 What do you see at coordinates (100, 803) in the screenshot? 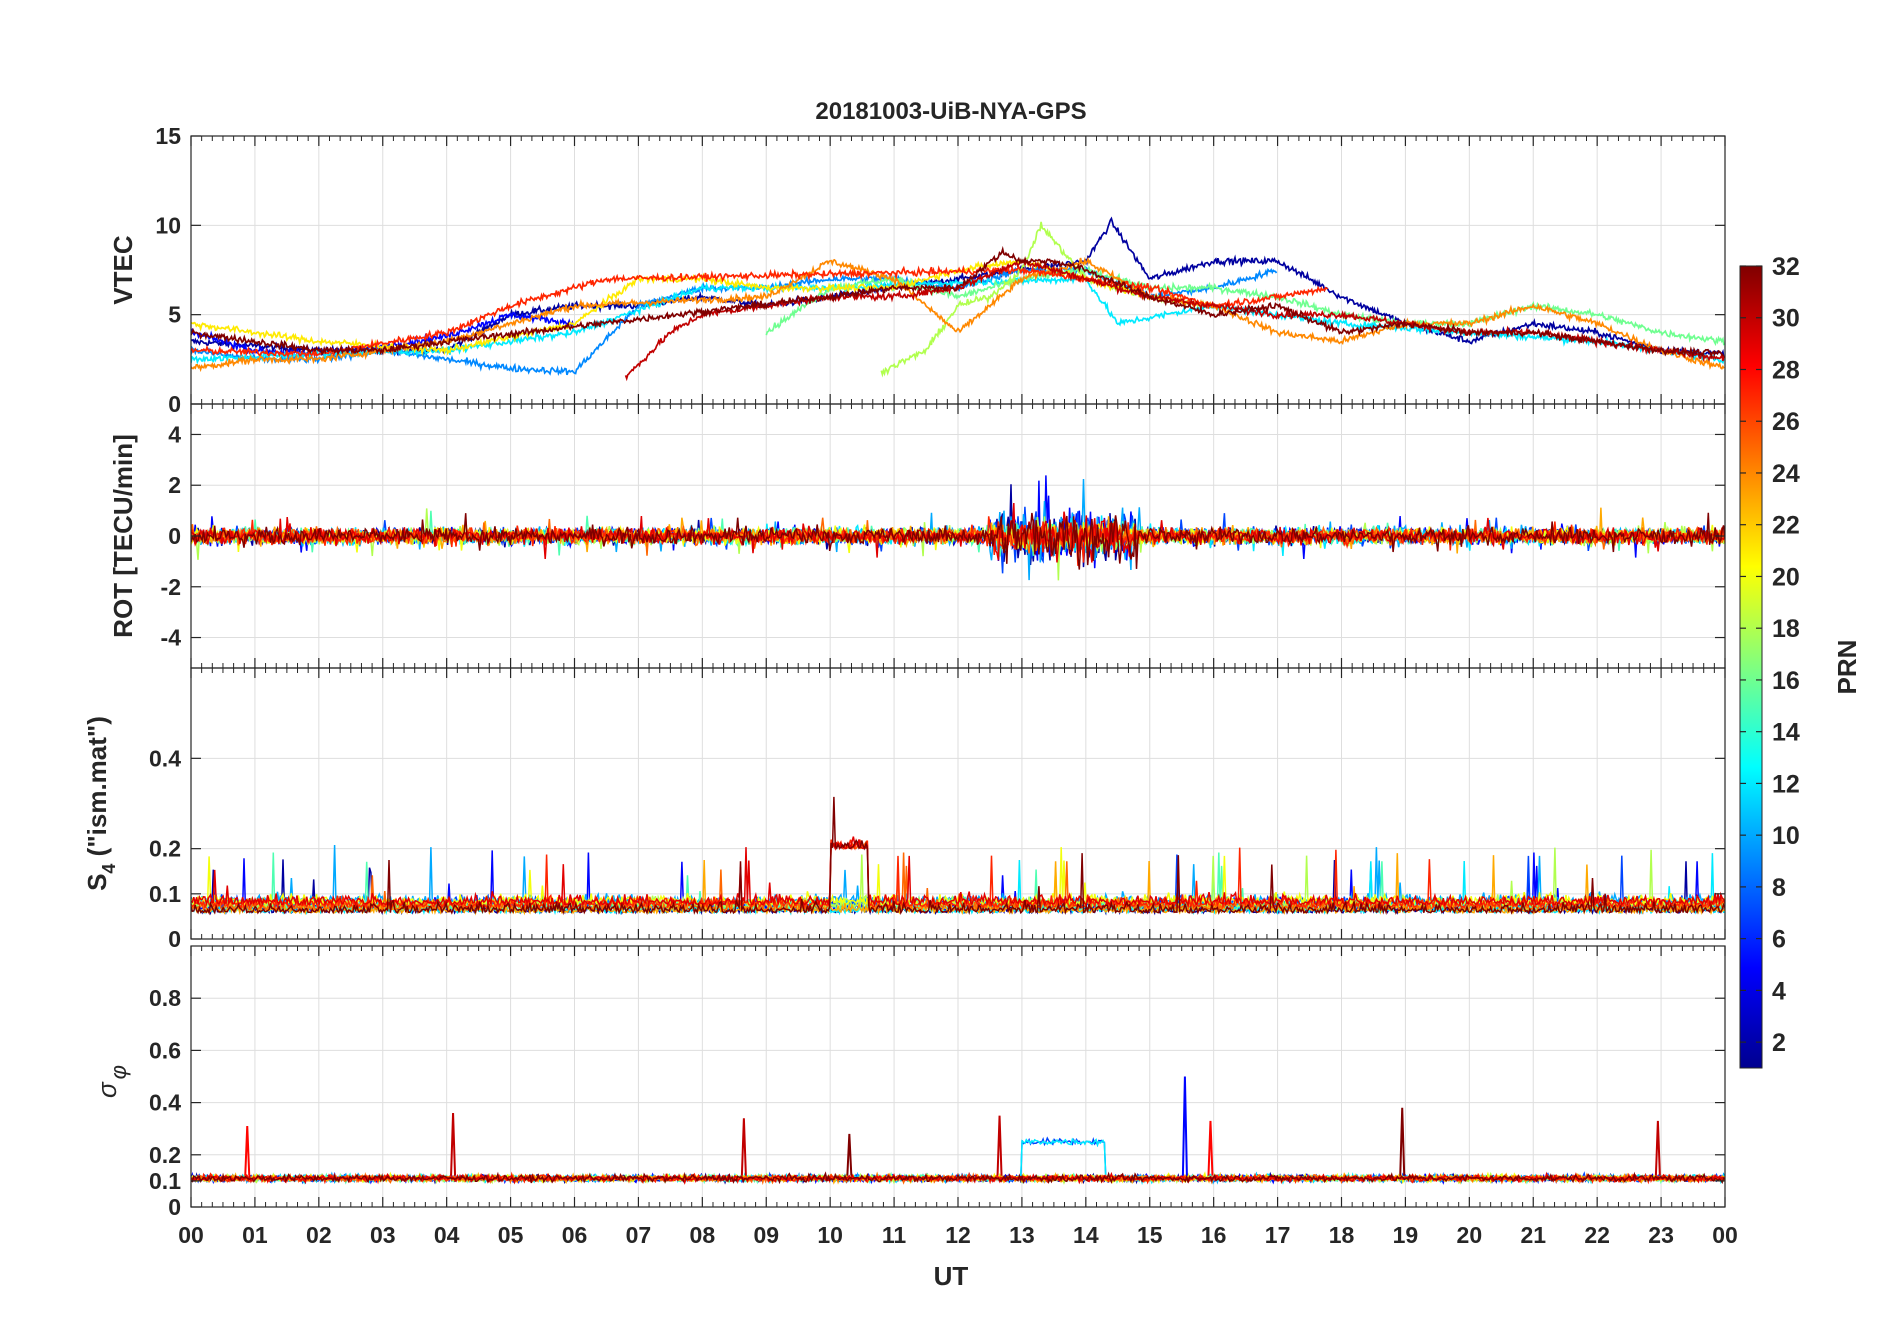
I see `y-axis-label: S4 ("ism.mat")` at bounding box center [100, 803].